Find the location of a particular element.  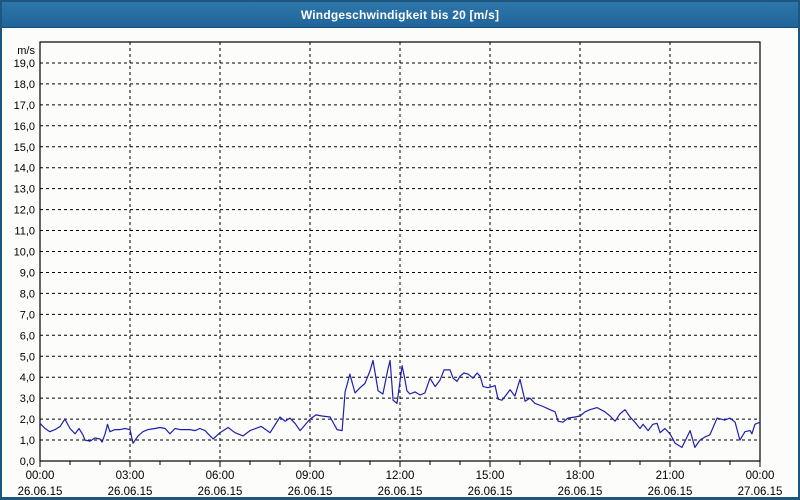

y-axis-label: 1,0 is located at coordinates (27, 441).